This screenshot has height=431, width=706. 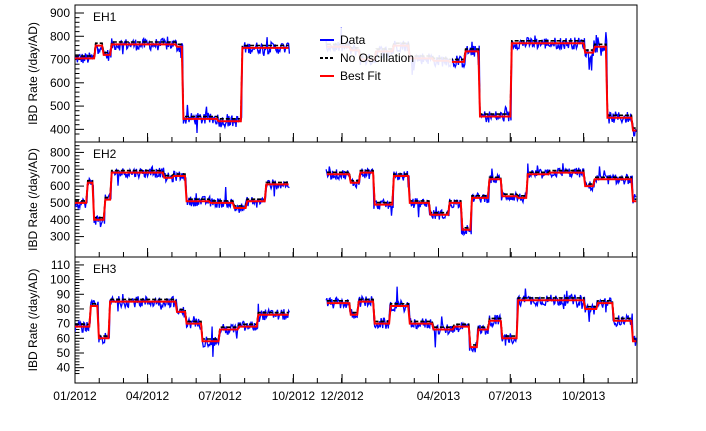 I want to click on y-tick-label: 40, so click(x=64, y=368).